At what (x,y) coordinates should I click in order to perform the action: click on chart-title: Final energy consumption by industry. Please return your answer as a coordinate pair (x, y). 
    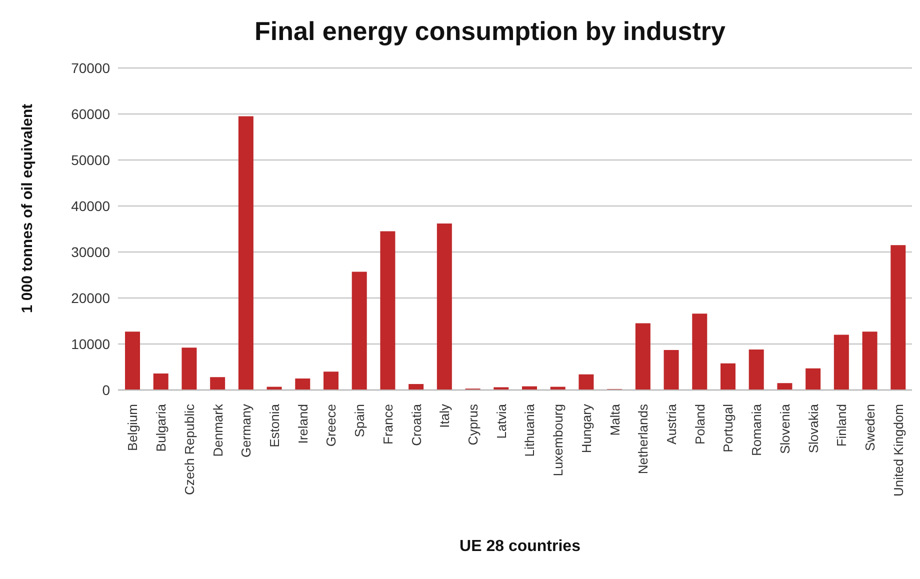
    Looking at the image, I should click on (490, 31).